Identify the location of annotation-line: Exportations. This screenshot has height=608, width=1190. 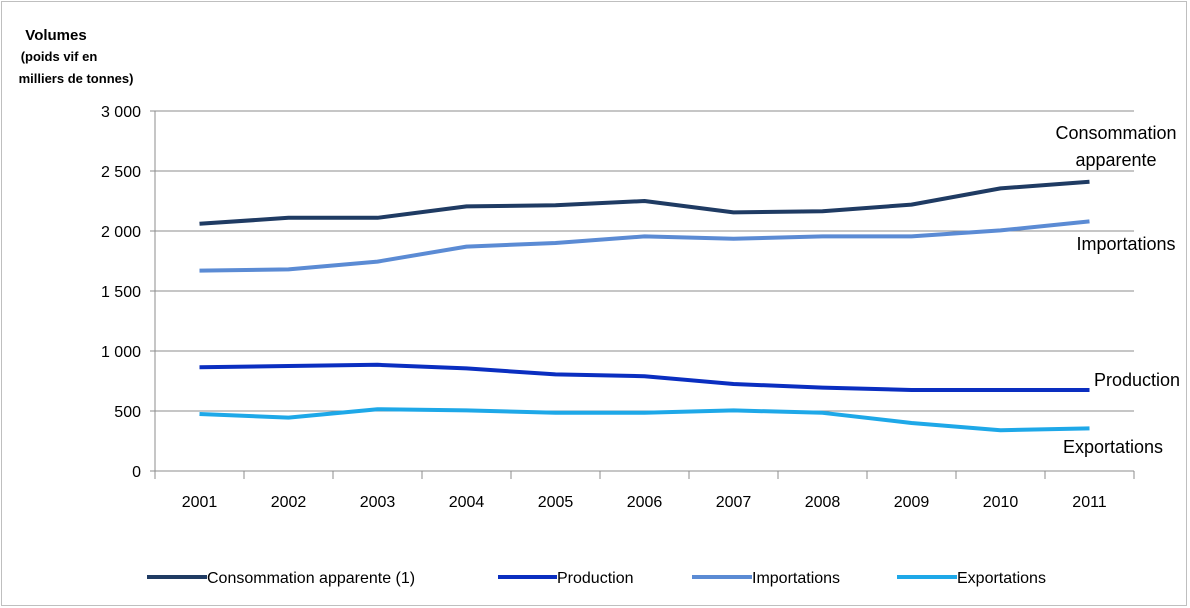
(1113, 447).